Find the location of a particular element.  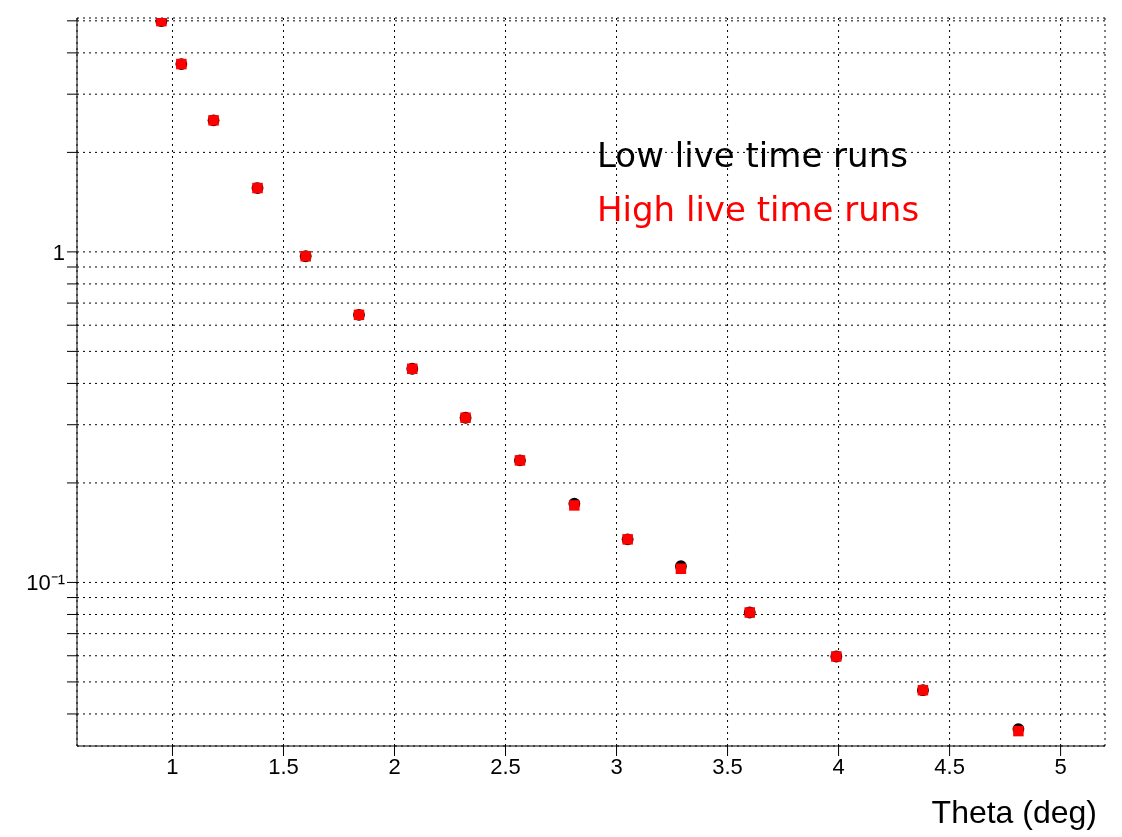

x-tick-label: 1.5 is located at coordinates (283, 766).